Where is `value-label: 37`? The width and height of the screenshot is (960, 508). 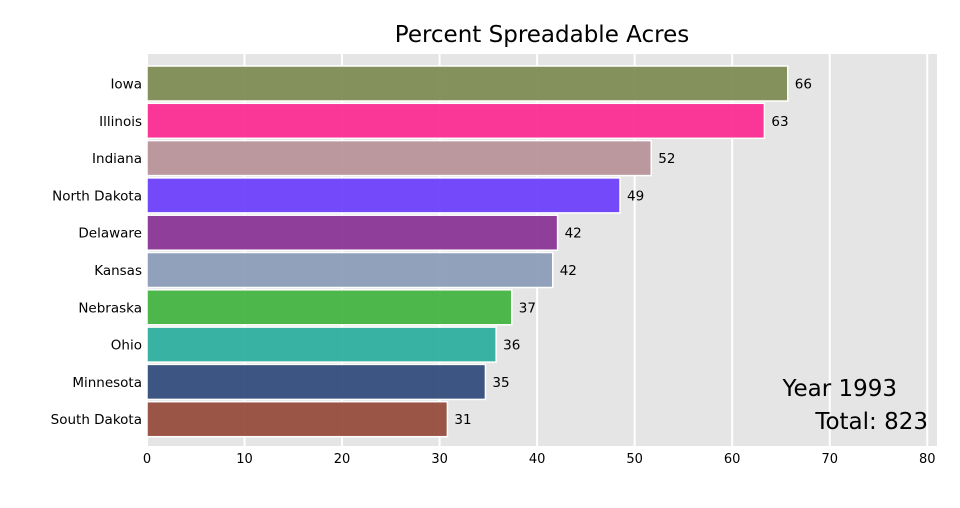
value-label: 37 is located at coordinates (527, 308).